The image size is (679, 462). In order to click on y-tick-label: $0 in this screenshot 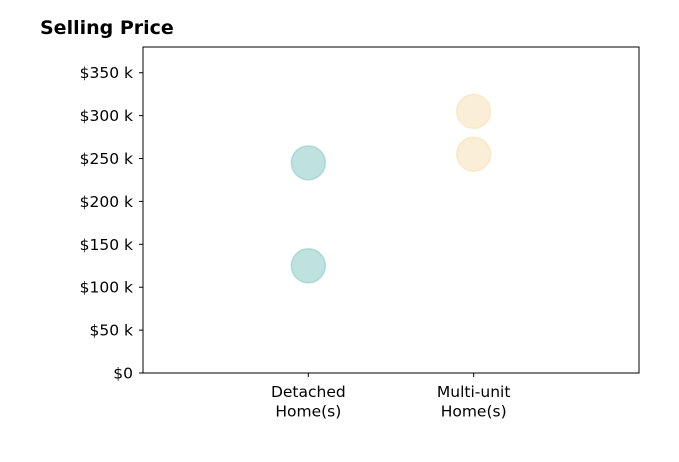, I will do `click(123, 374)`.